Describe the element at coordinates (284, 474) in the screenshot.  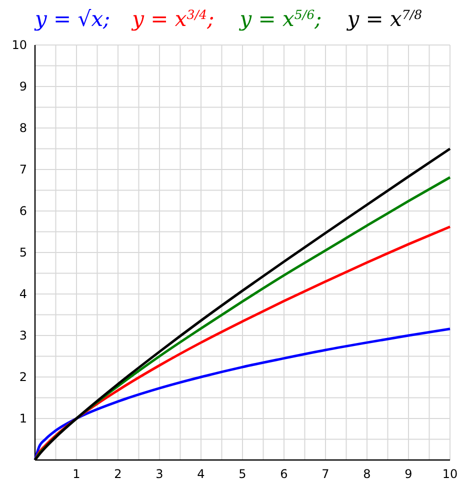
I see `x-tick-label: 6` at that location.